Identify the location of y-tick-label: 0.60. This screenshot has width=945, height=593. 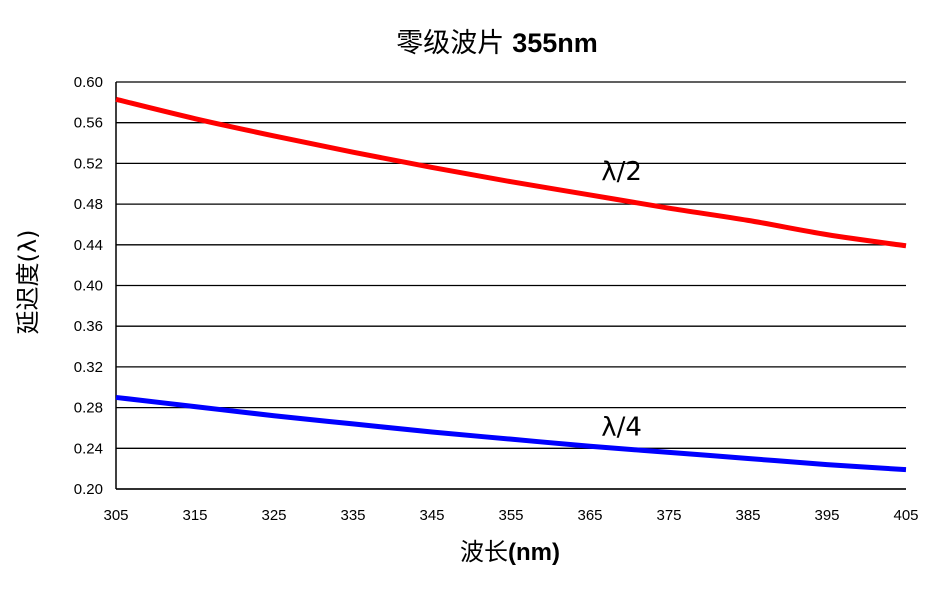
(88, 82).